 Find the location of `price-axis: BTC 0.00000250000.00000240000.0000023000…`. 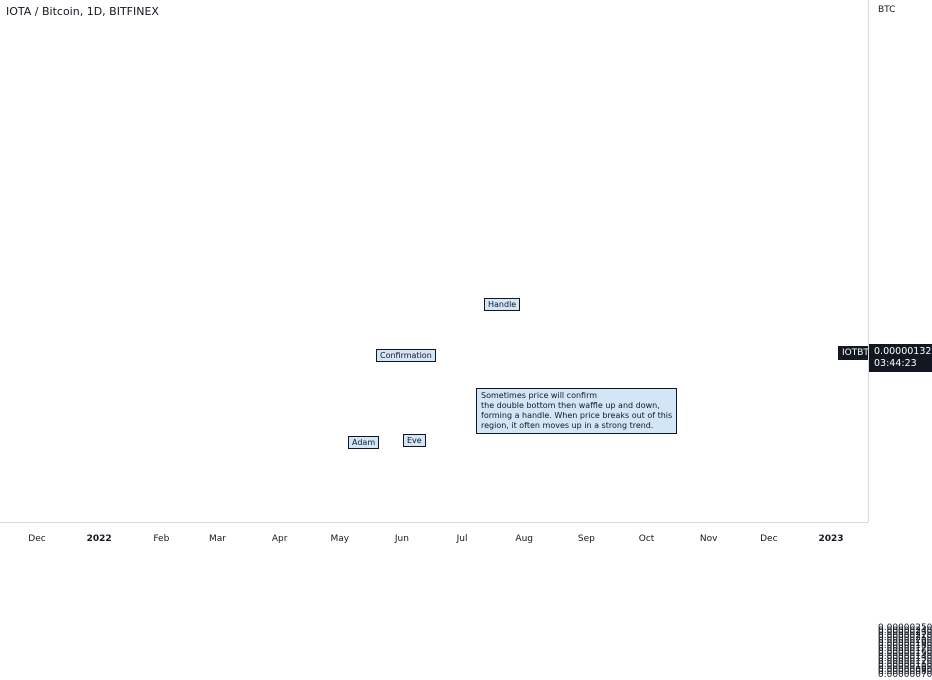

price-axis: BTC 0.00000250000.00000240000.0000023000… is located at coordinates (900, 340).